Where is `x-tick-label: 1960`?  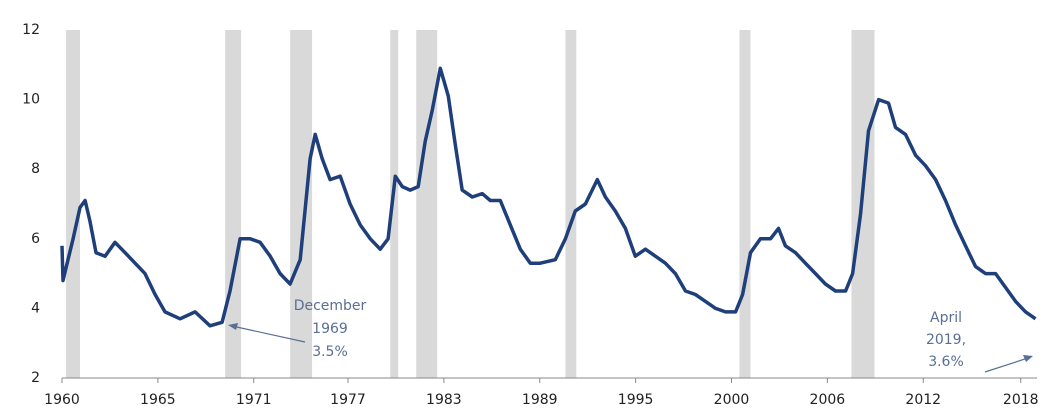
x-tick-label: 1960 is located at coordinates (62, 400).